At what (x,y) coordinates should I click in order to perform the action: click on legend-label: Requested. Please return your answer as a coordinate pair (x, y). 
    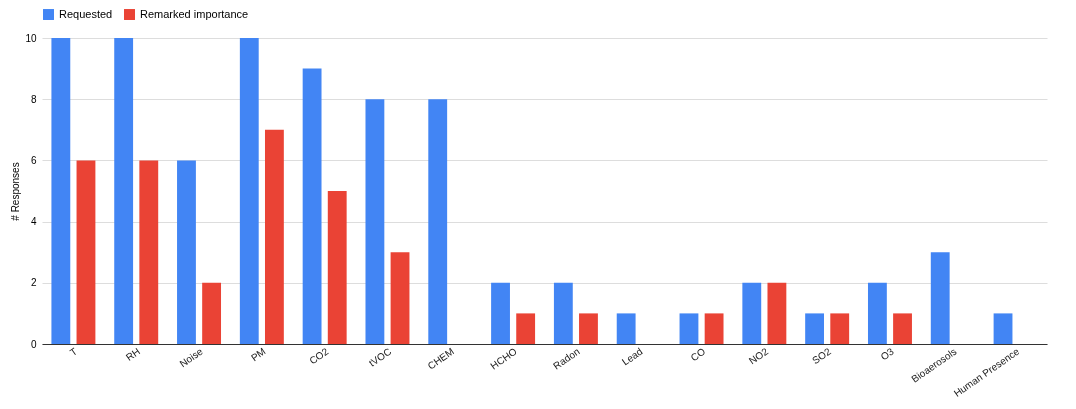
    Looking at the image, I should click on (86, 13).